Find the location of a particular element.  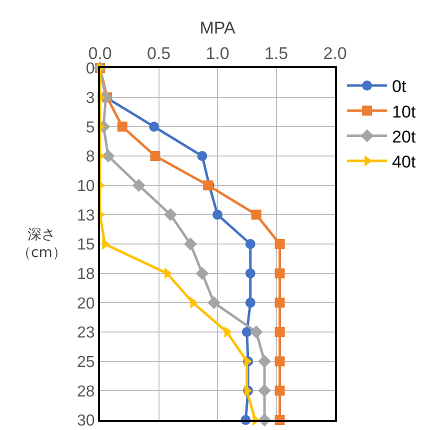

x-tick-label: 1.5 is located at coordinates (276, 54).